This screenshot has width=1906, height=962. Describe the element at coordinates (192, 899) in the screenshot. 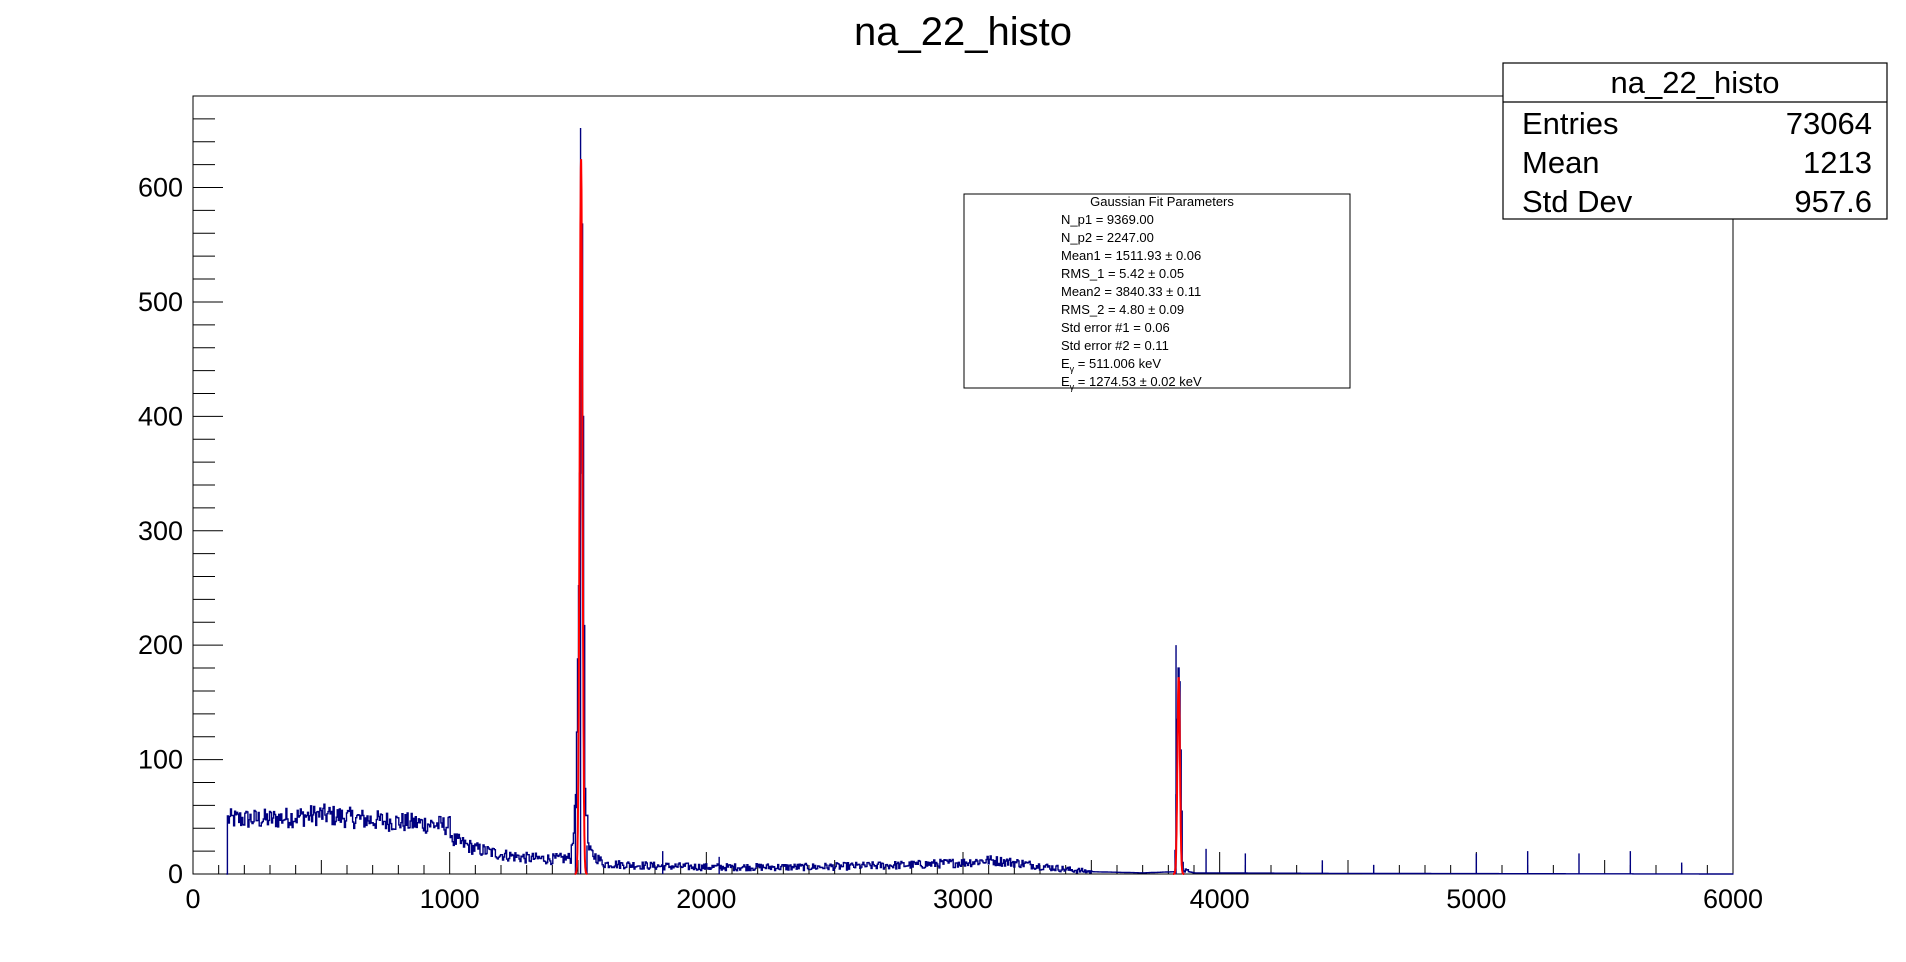

I see `x-tick-label: 0` at that location.